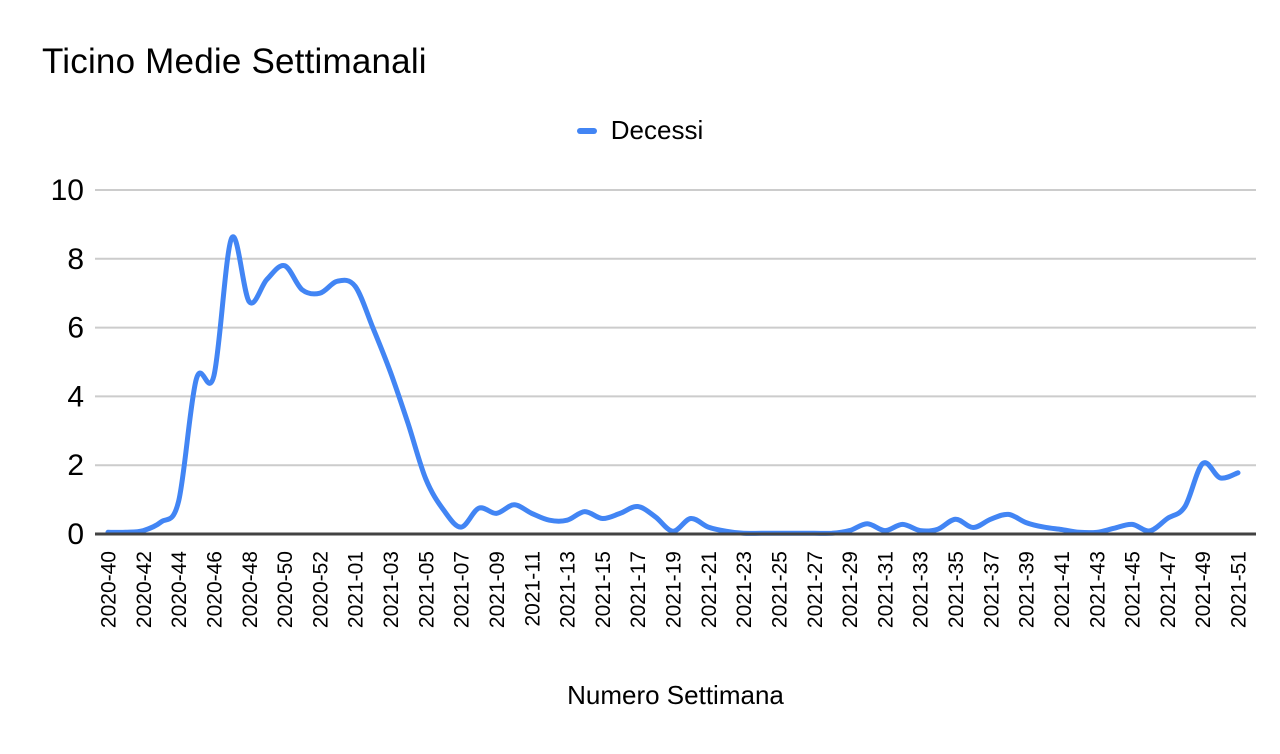 Image resolution: width=1280 pixels, height=754 pixels. What do you see at coordinates (709, 589) in the screenshot?
I see `x-tick-label: 2021-21` at bounding box center [709, 589].